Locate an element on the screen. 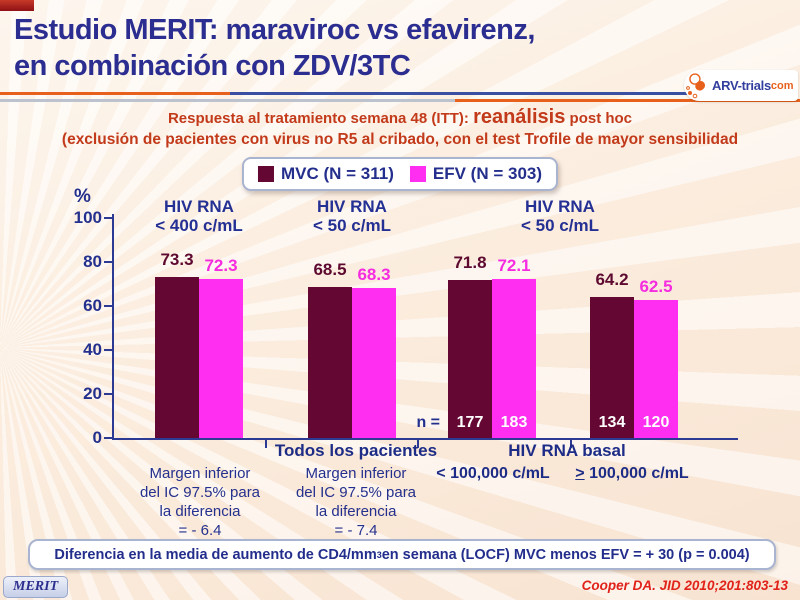 This screenshot has width=800, height=600. corner-accent is located at coordinates (17, 5).